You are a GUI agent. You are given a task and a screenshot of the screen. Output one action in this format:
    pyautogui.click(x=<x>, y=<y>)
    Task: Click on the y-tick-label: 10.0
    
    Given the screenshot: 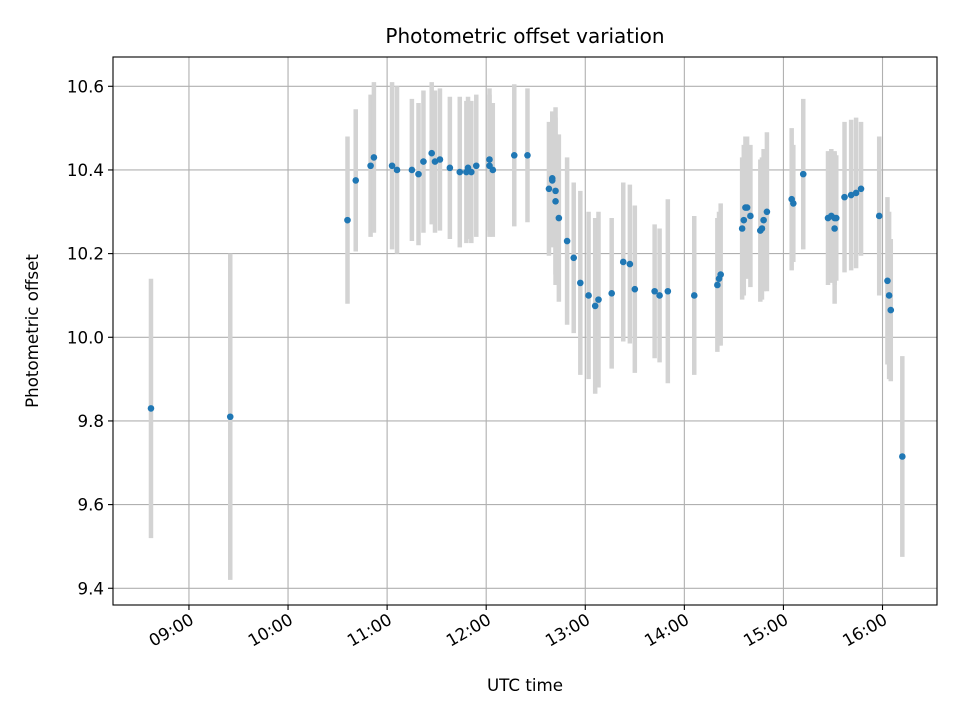 What is the action you would take?
    pyautogui.click(x=85, y=337)
    